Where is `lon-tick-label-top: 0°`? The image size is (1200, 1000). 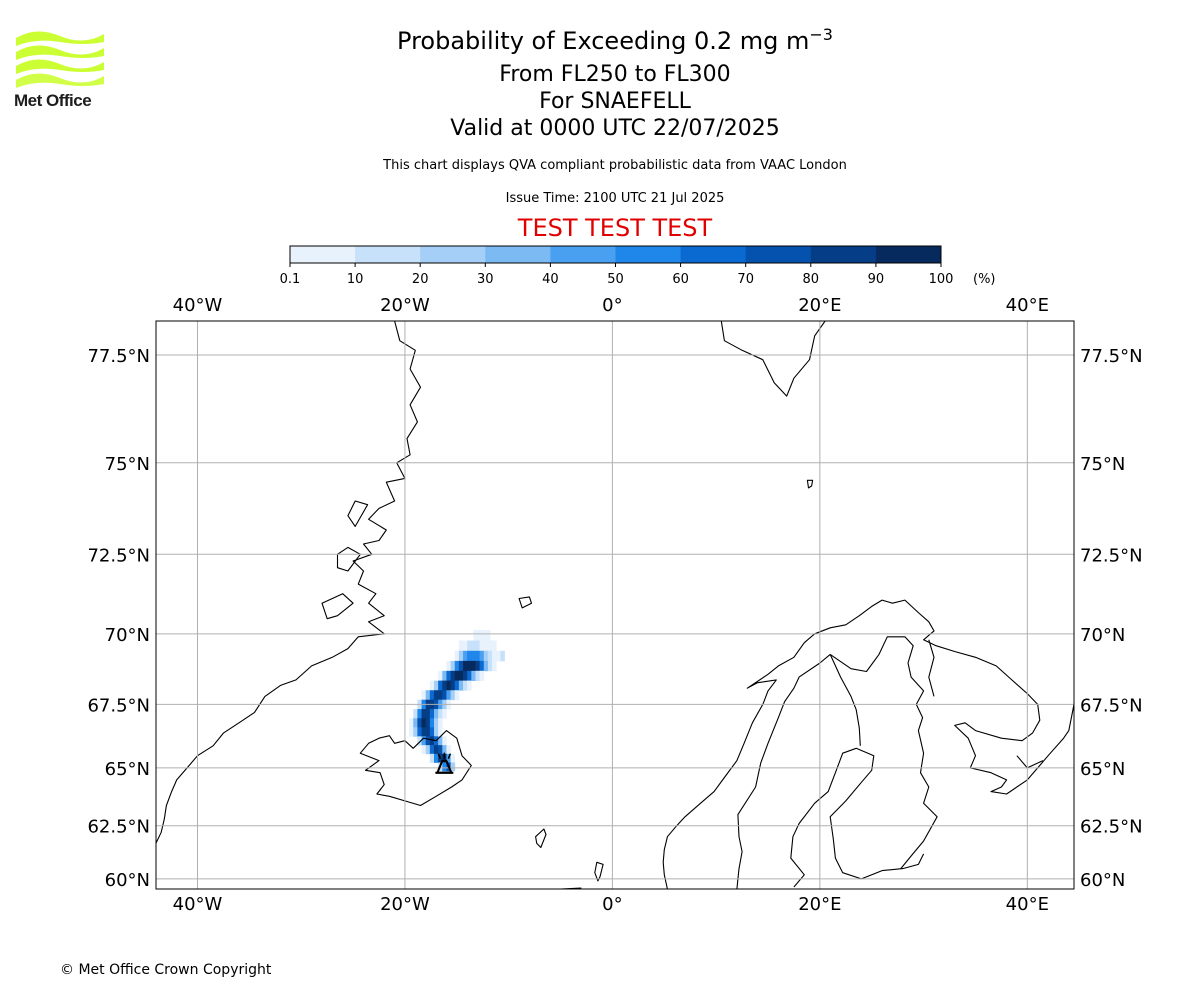 lon-tick-label-top: 0° is located at coordinates (612, 305).